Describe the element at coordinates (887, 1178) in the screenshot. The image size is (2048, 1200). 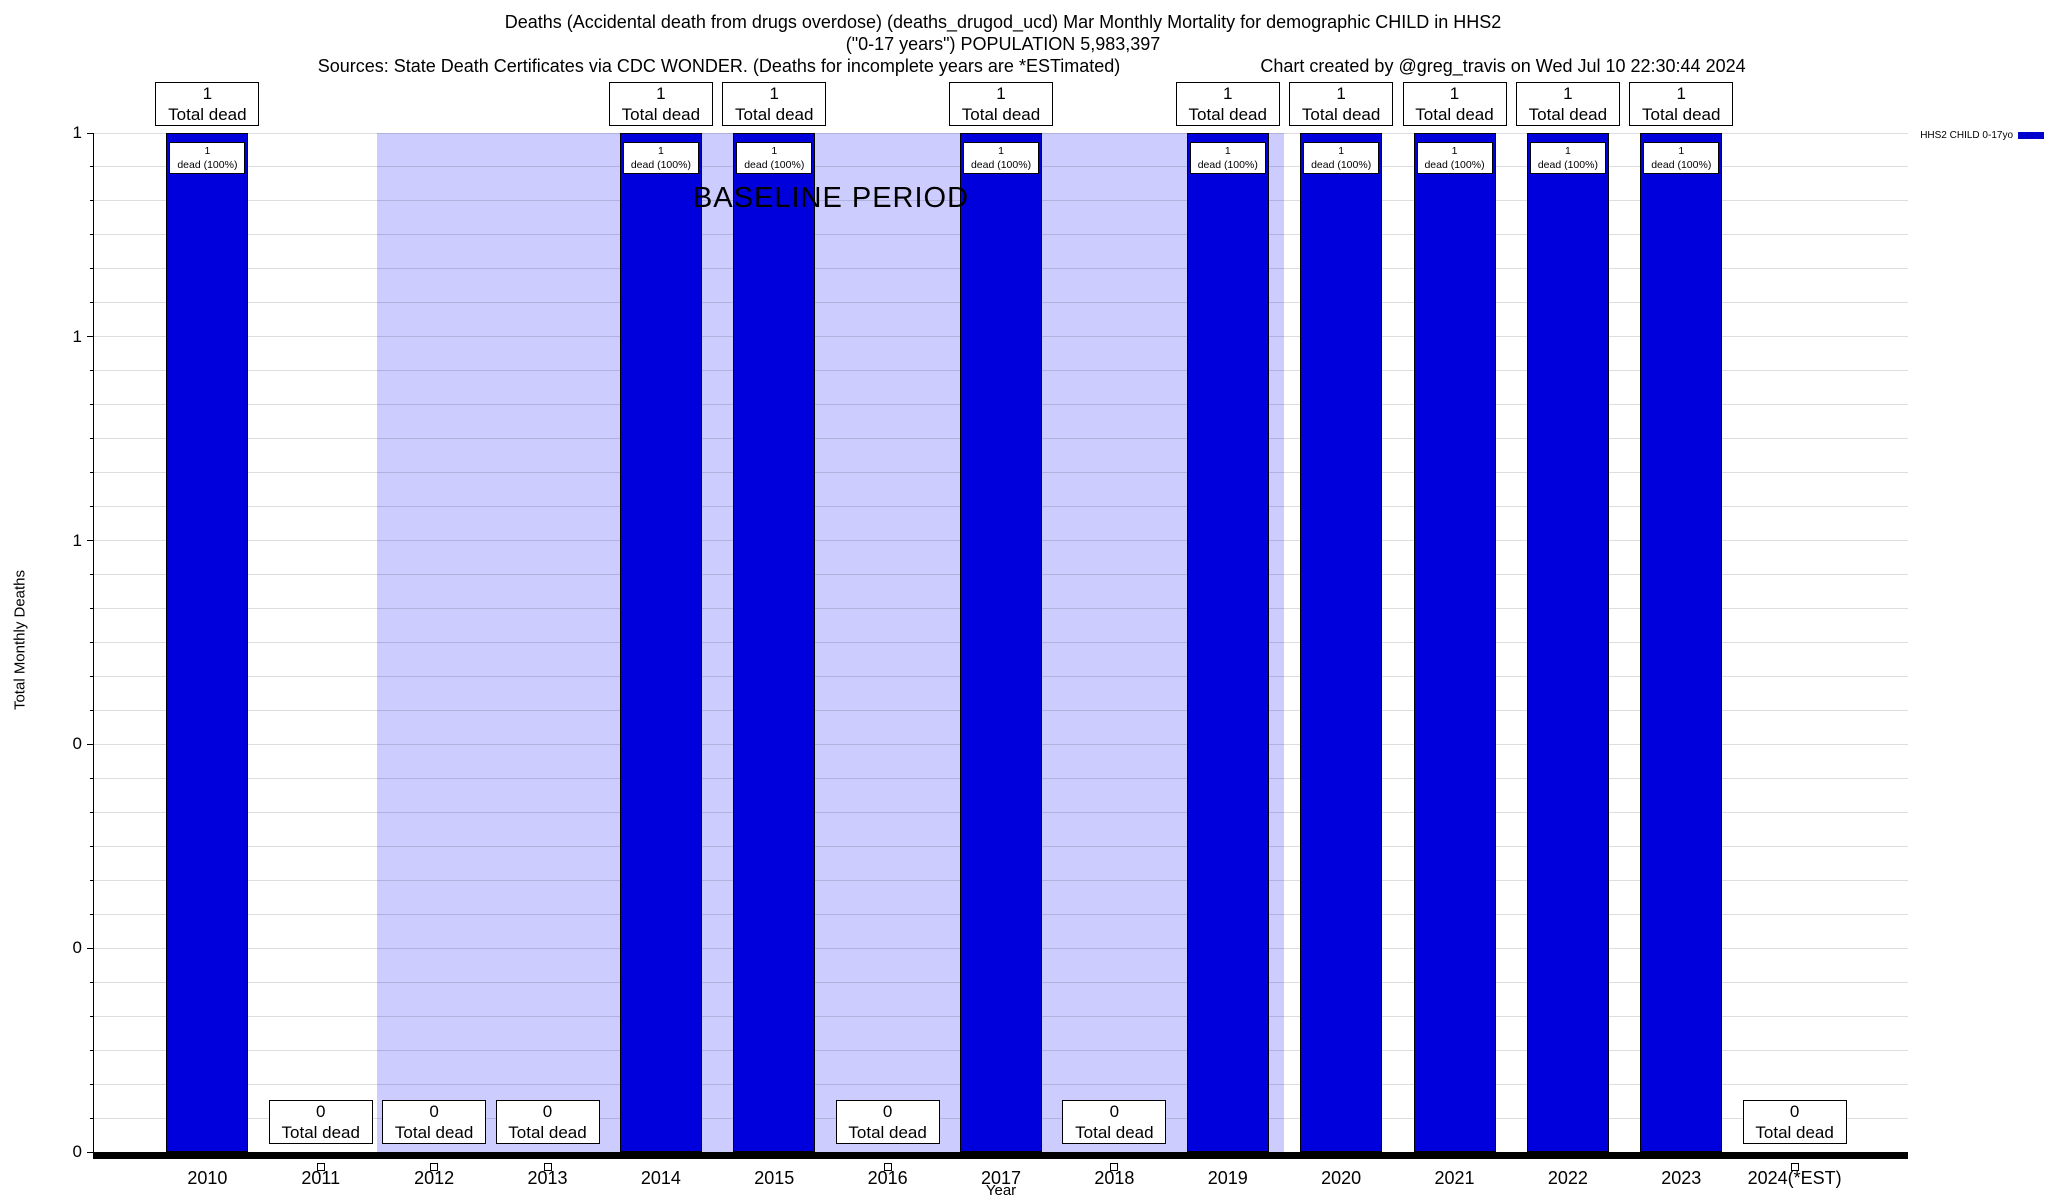
I see `x-tick-label: 2016` at that location.